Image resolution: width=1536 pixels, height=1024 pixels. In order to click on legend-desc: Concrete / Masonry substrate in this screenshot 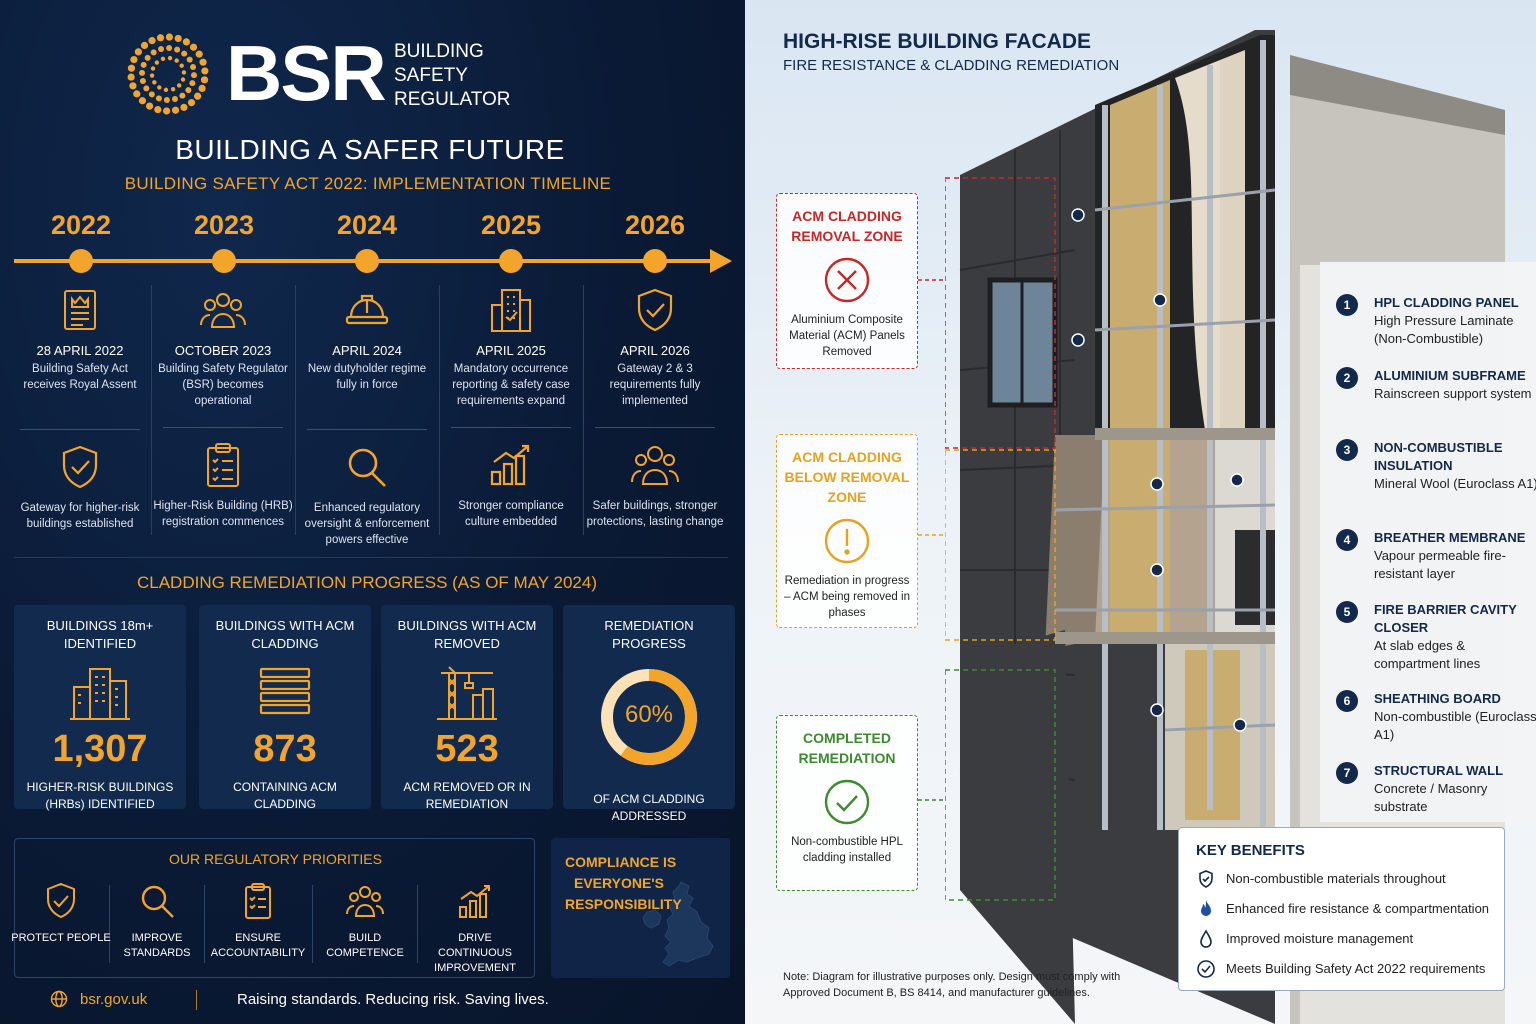, I will do `click(1431, 797)`.